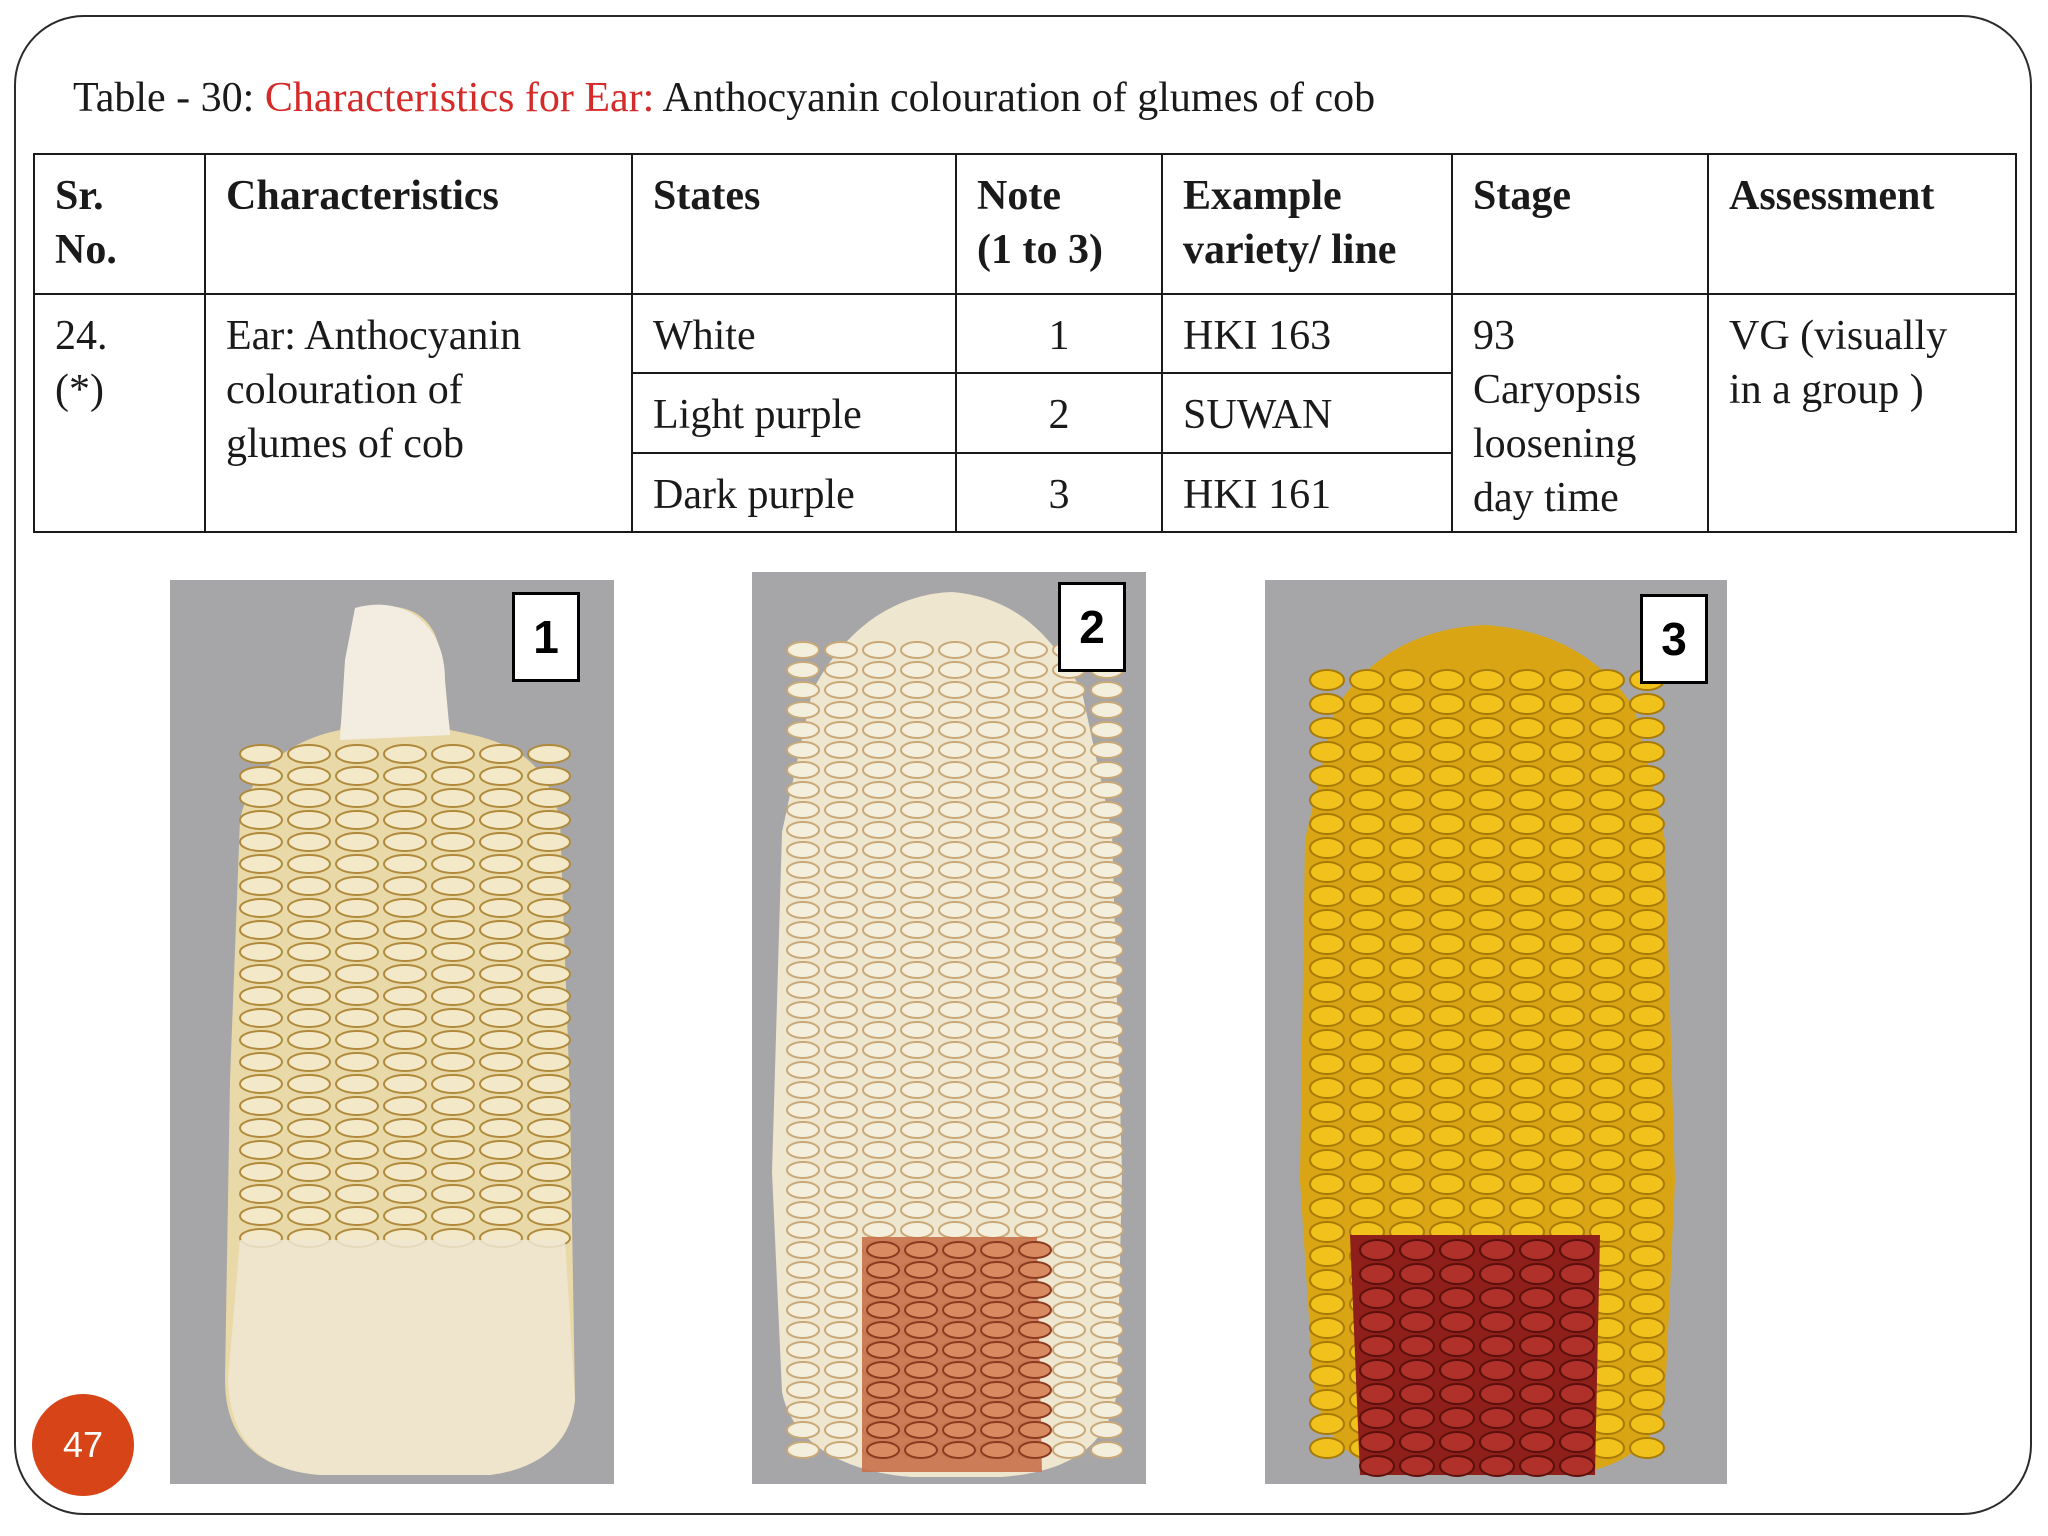 Image resolution: width=2048 pixels, height=1536 pixels. What do you see at coordinates (459, 98) in the screenshot?
I see `title-highlight: Characteristics for Ear:` at bounding box center [459, 98].